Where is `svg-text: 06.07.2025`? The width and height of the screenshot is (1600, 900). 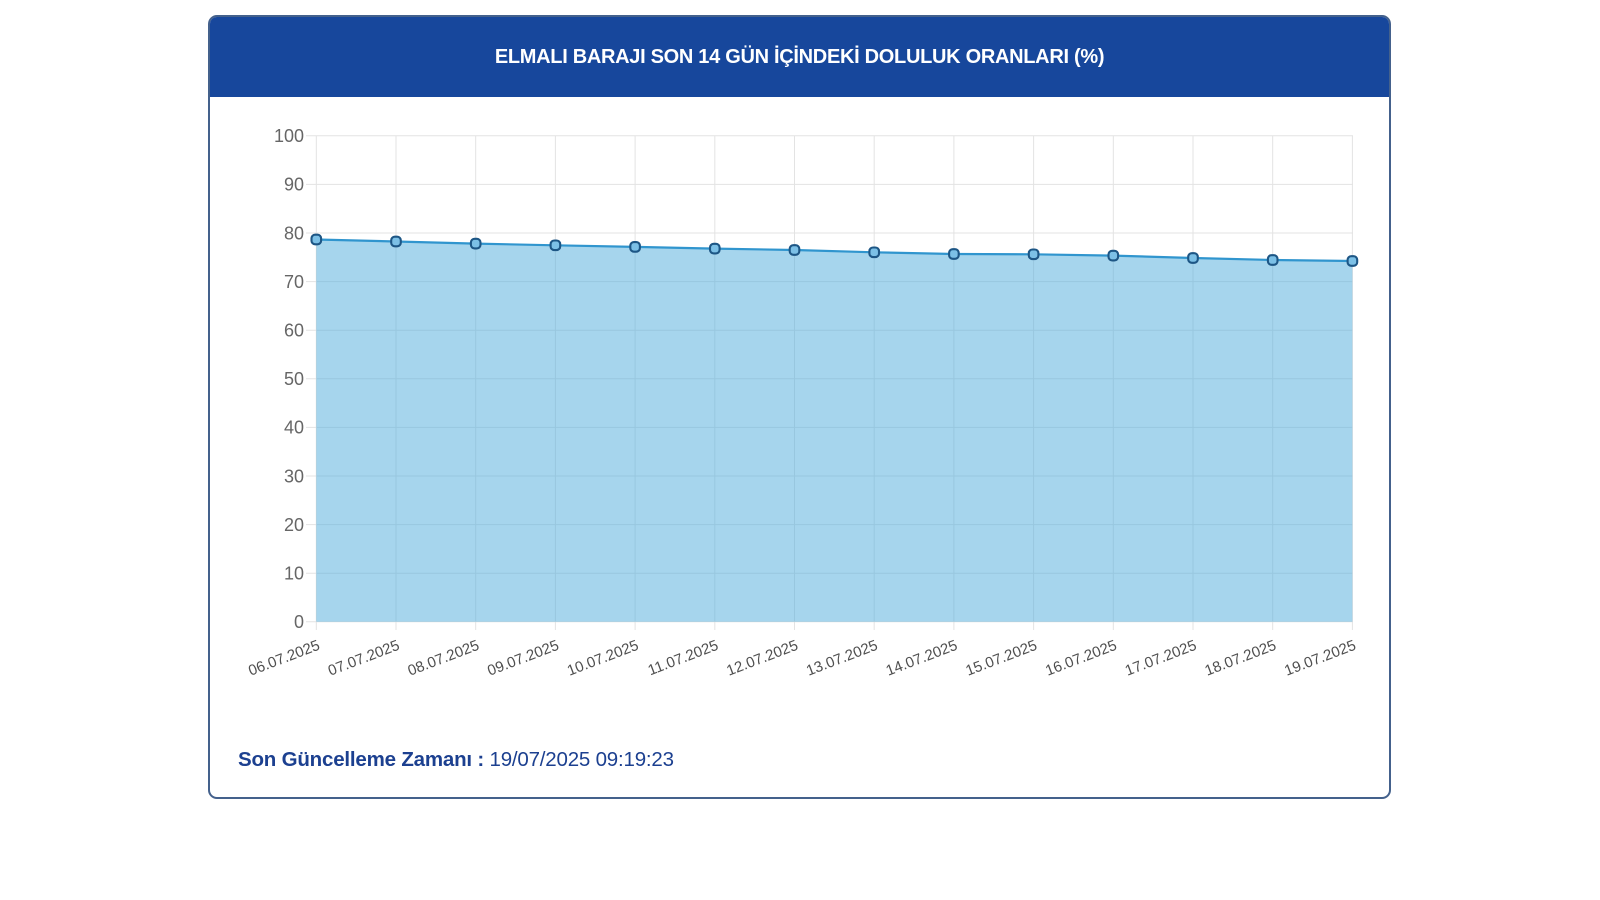 svg-text: 06.07.2025 is located at coordinates (284, 658).